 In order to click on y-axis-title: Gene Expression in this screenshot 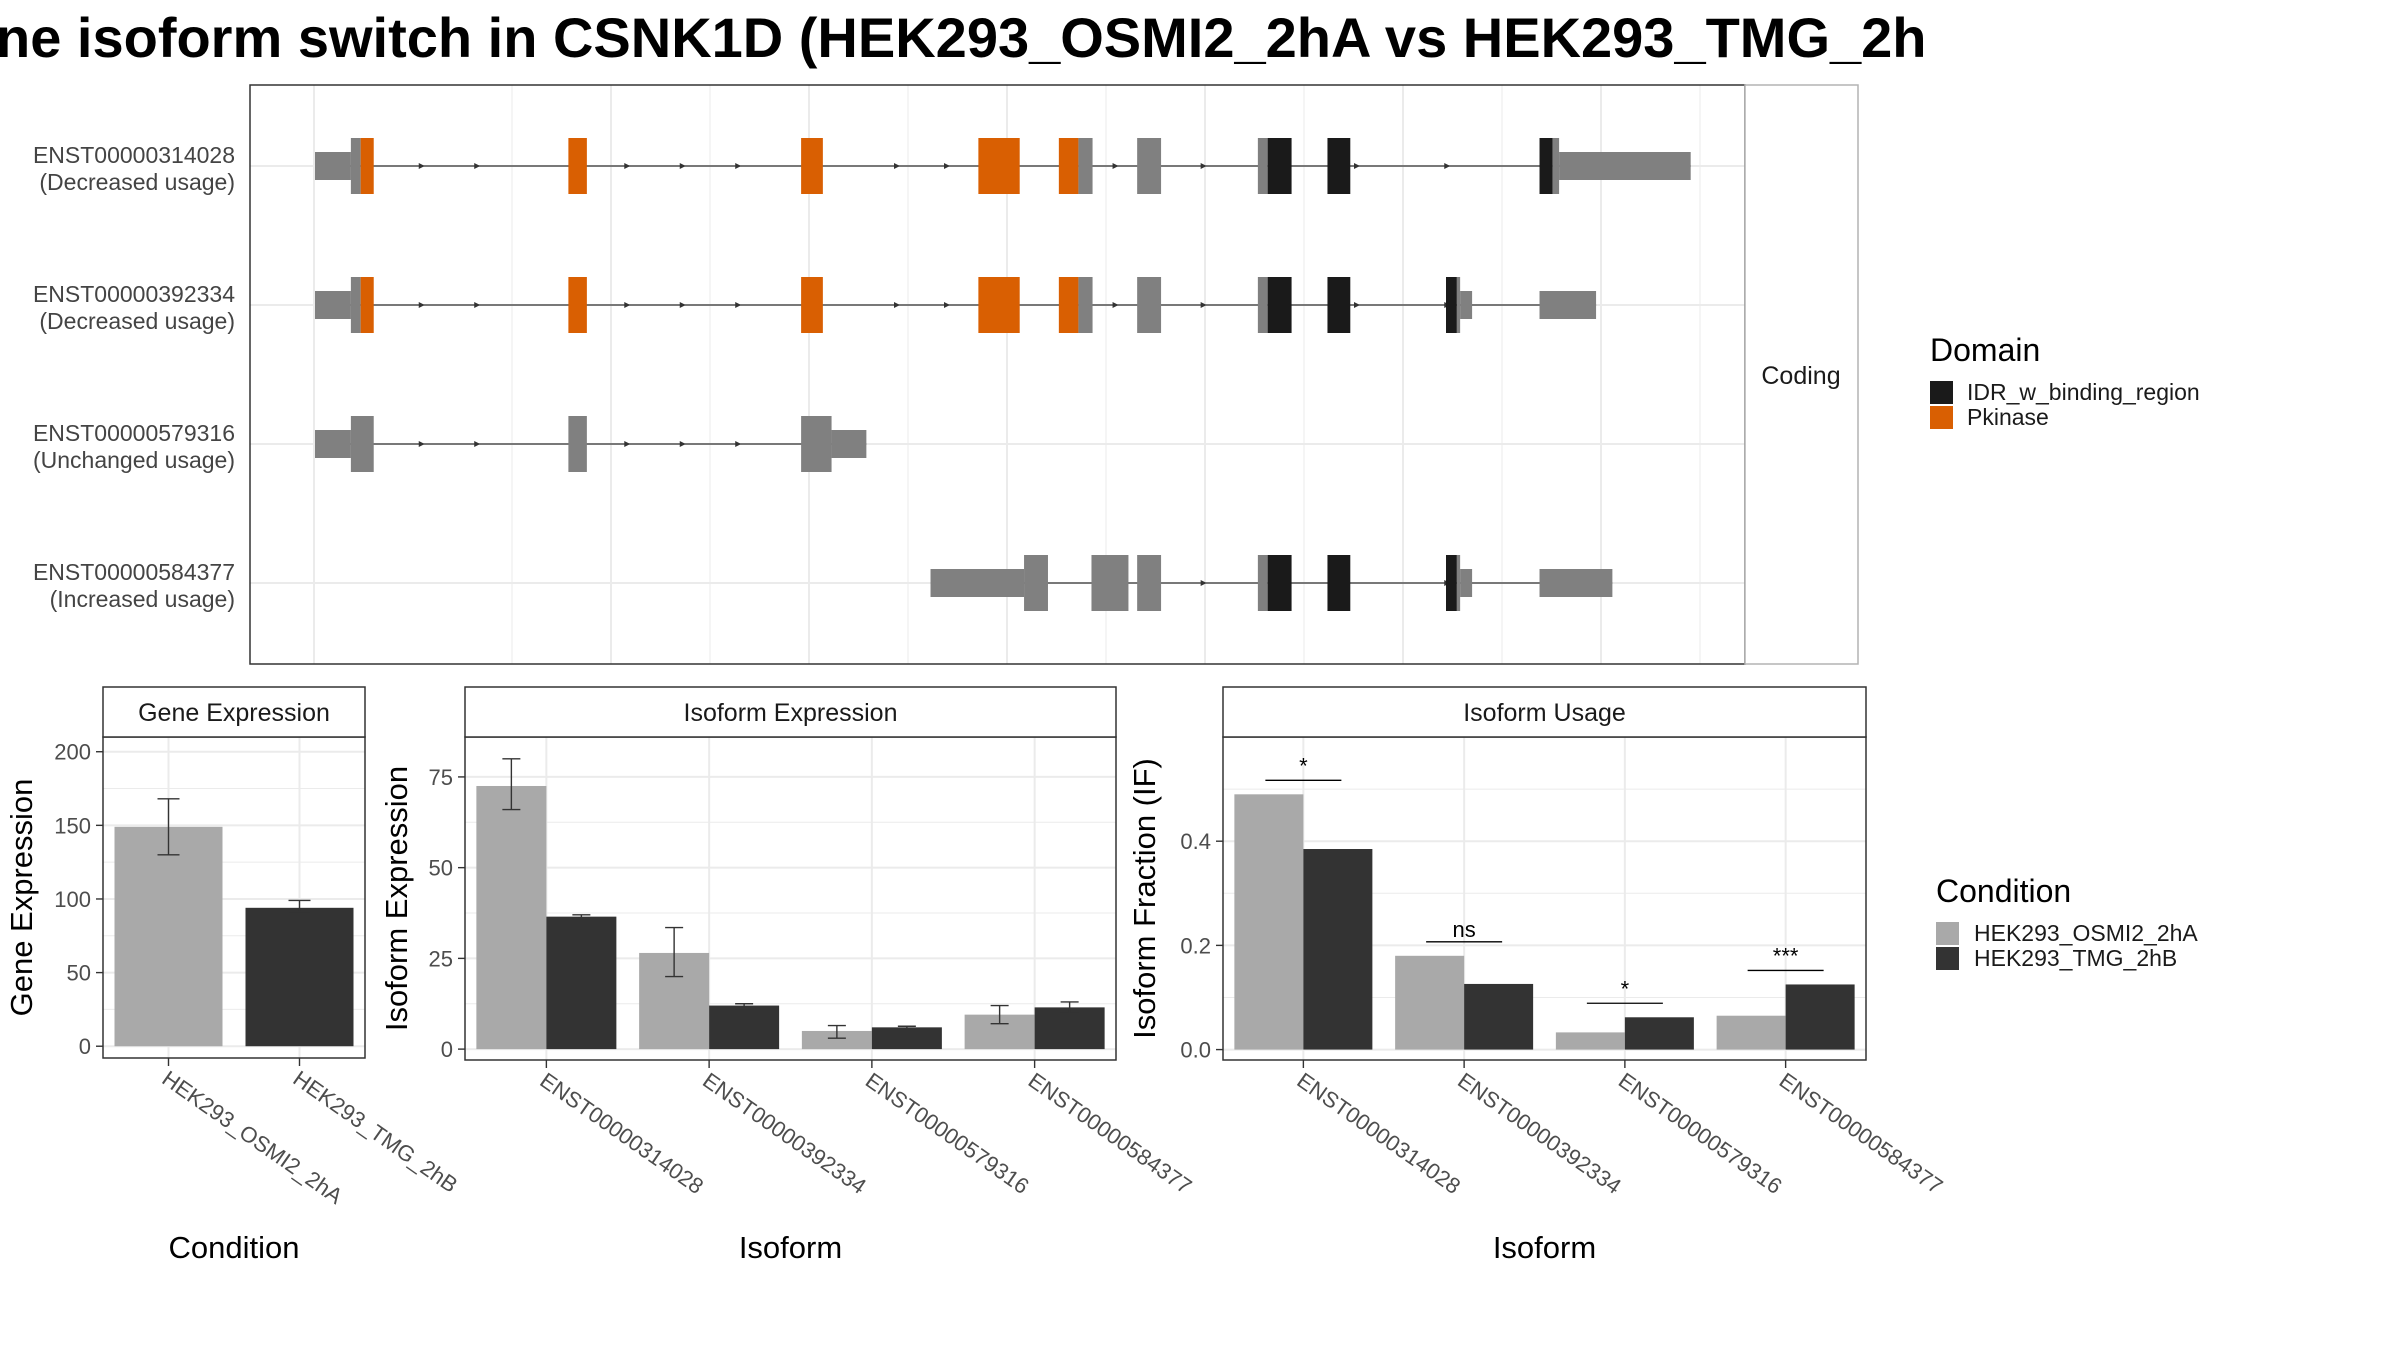, I will do `click(21, 898)`.